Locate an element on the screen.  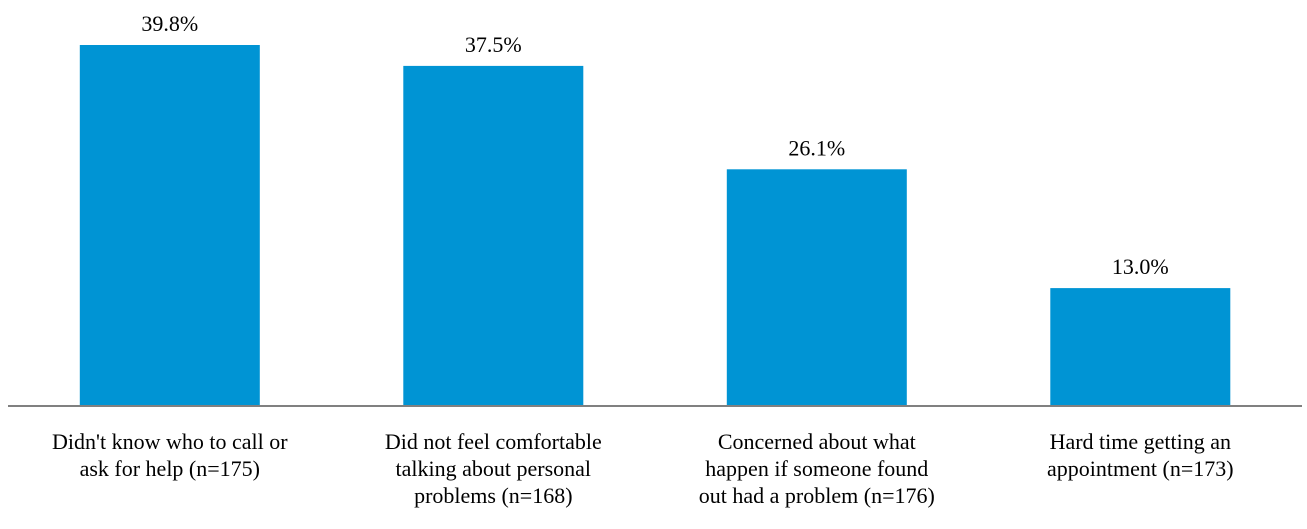
x-tick-label-line: happen if someone found is located at coordinates (816, 468).